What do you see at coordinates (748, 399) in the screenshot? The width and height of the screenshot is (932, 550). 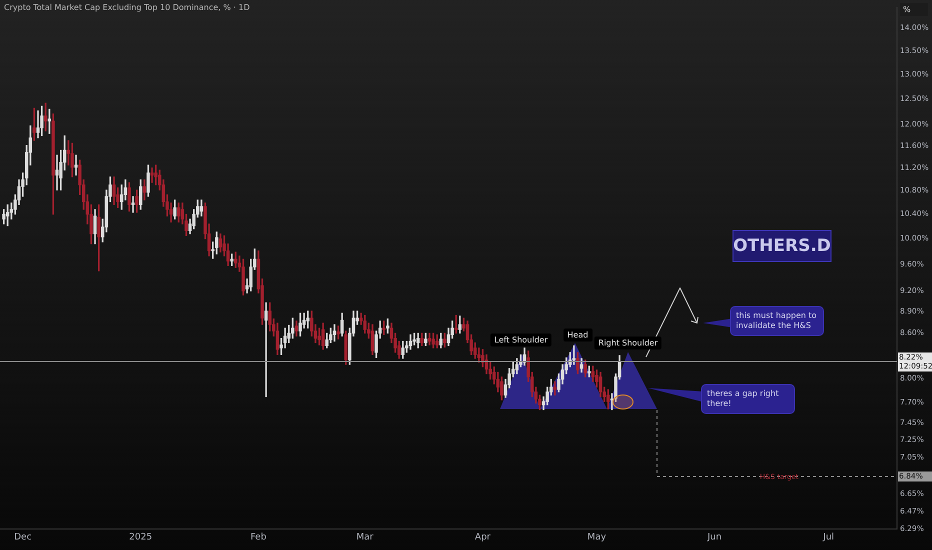 I see `annotation: theres a gap right there!` at bounding box center [748, 399].